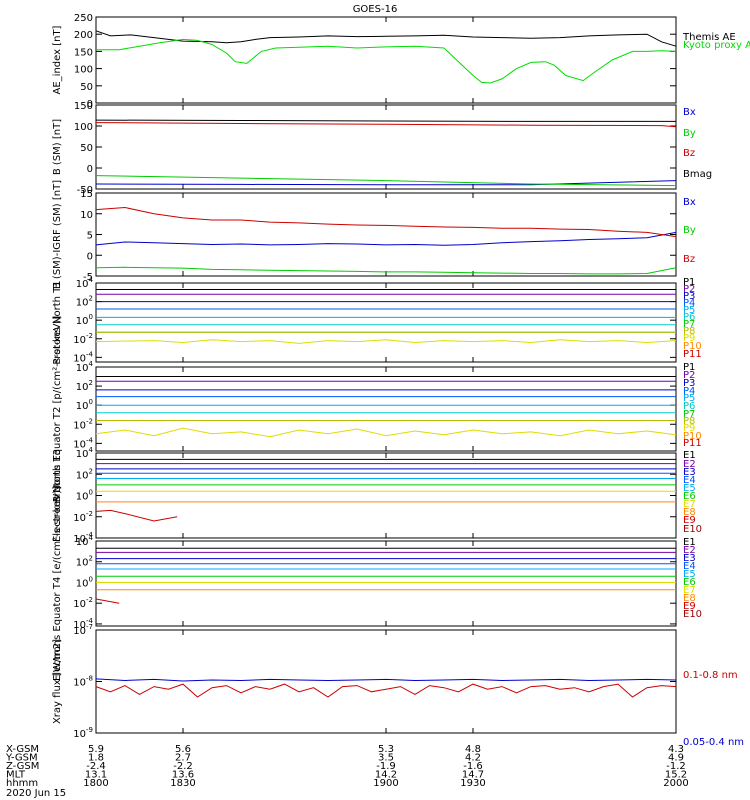 This screenshot has height=800, width=750. What do you see at coordinates (90, 104) in the screenshot?
I see `y-tick-label: 0` at bounding box center [90, 104].